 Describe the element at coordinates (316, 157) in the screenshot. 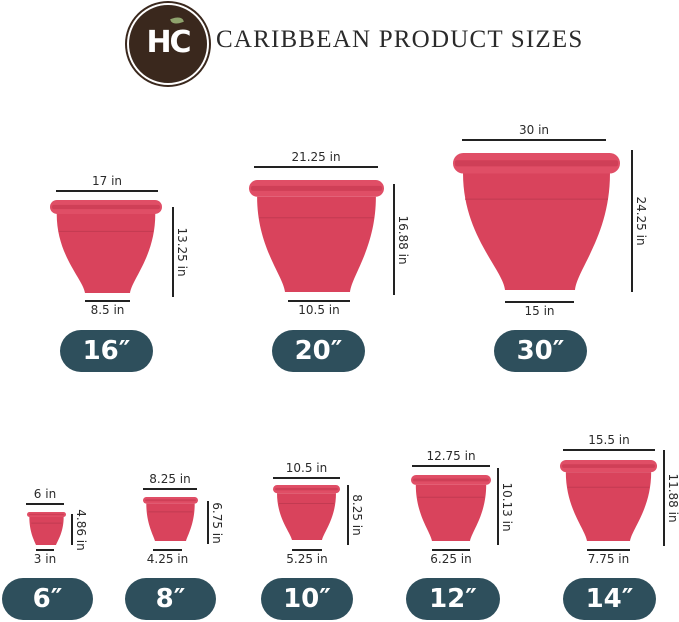

I see `top-width-label: 21.25 in` at that location.